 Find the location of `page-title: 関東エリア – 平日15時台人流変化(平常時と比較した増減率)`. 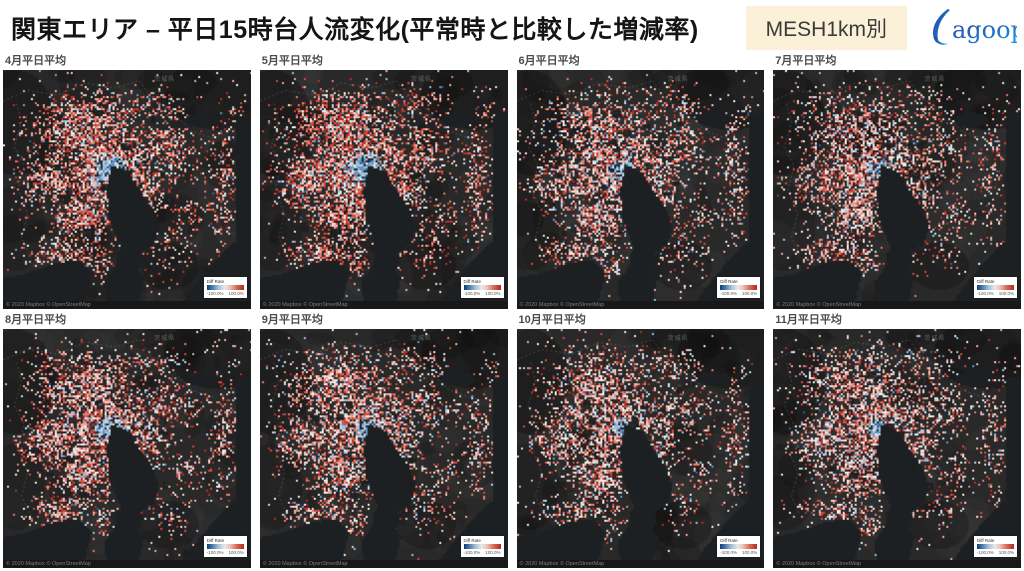

page-title: 関東エリア – 平日15時台人流変化(平常時と比較した増減率) is located at coordinates (355, 30).